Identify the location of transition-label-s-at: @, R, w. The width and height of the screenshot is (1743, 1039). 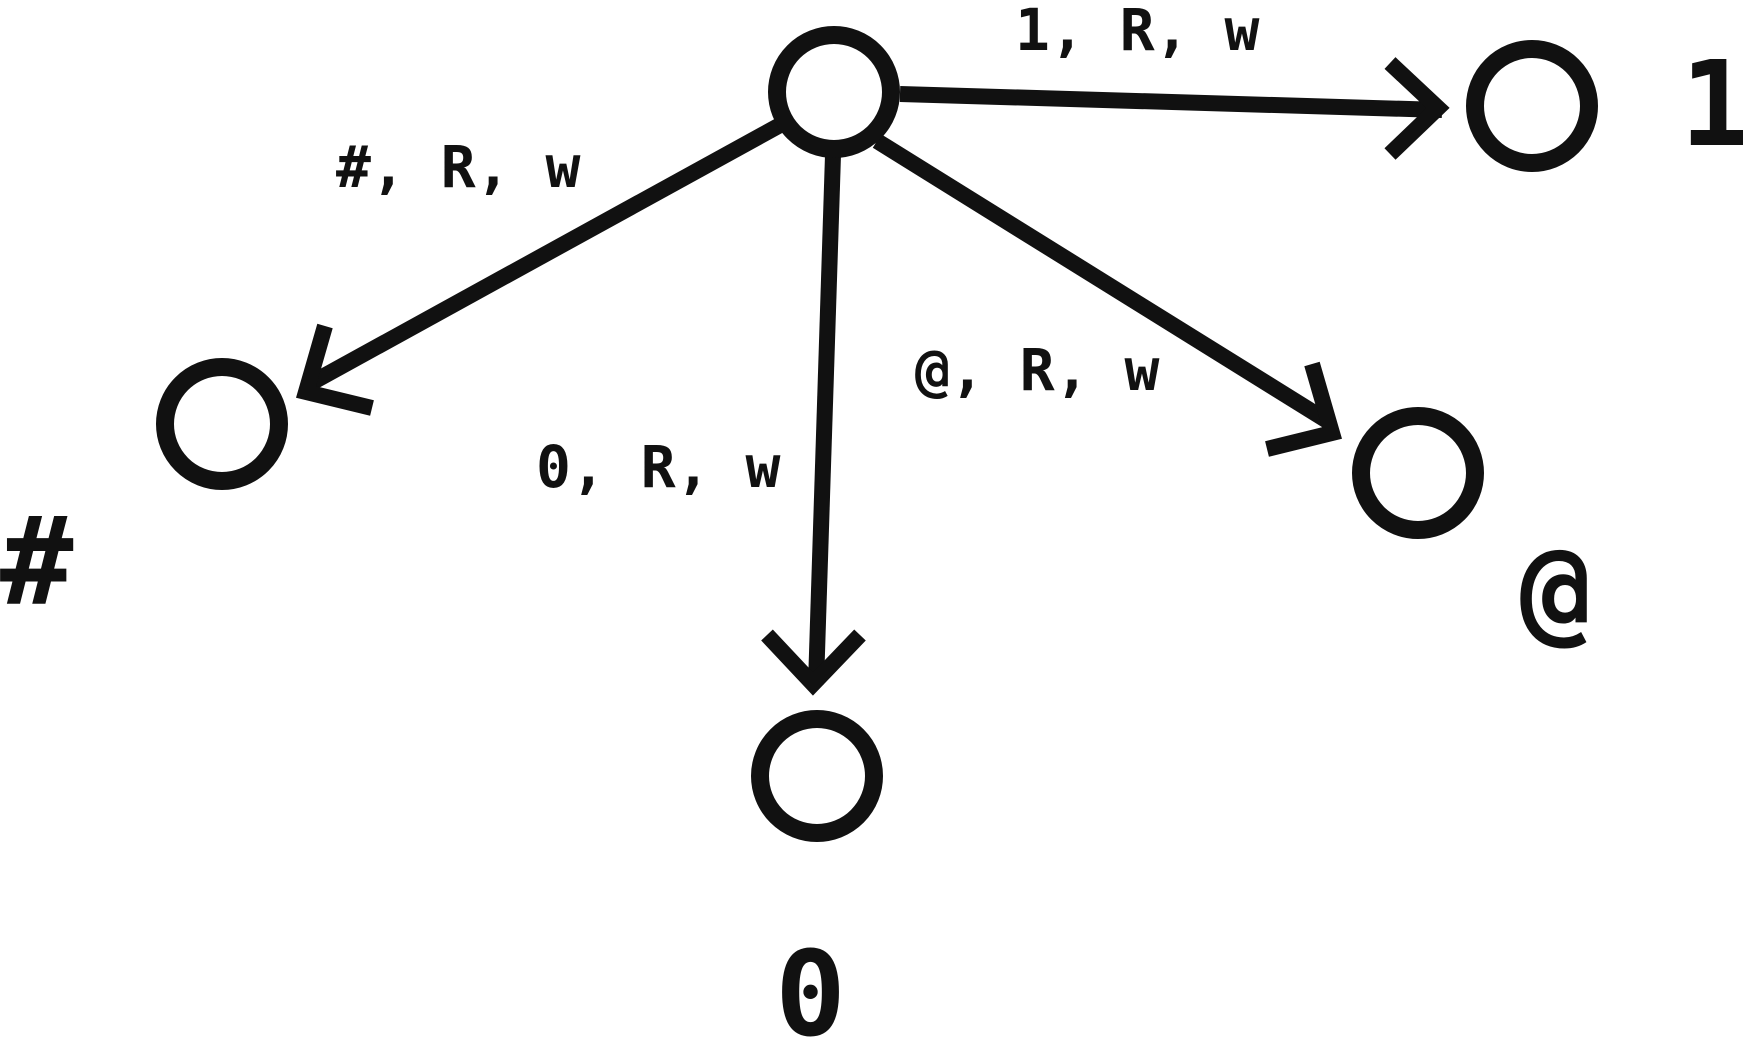
(1037, 370).